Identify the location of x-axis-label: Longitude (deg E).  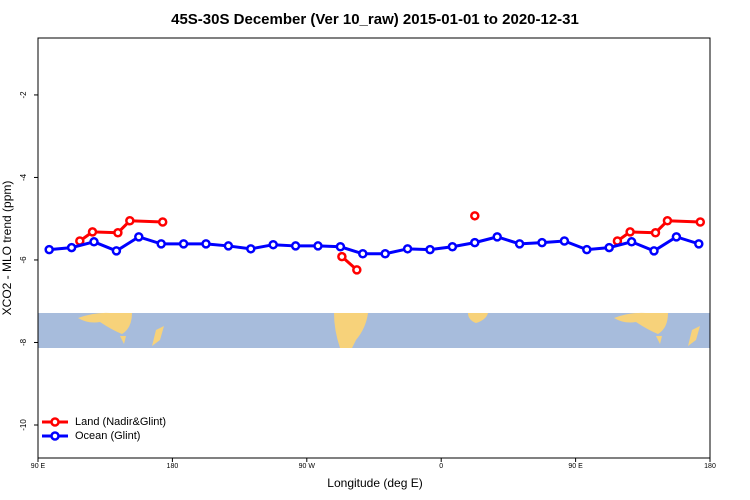
(374, 483).